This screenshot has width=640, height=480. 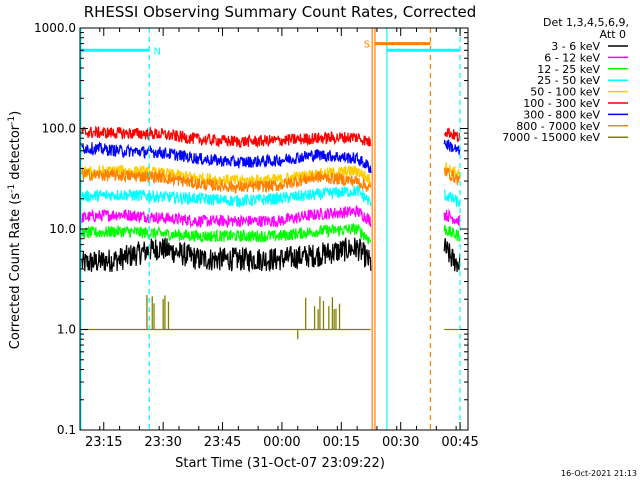 I want to click on x-axis-label: Start Time (31-Oct-07 23:09:22), so click(x=280, y=463).